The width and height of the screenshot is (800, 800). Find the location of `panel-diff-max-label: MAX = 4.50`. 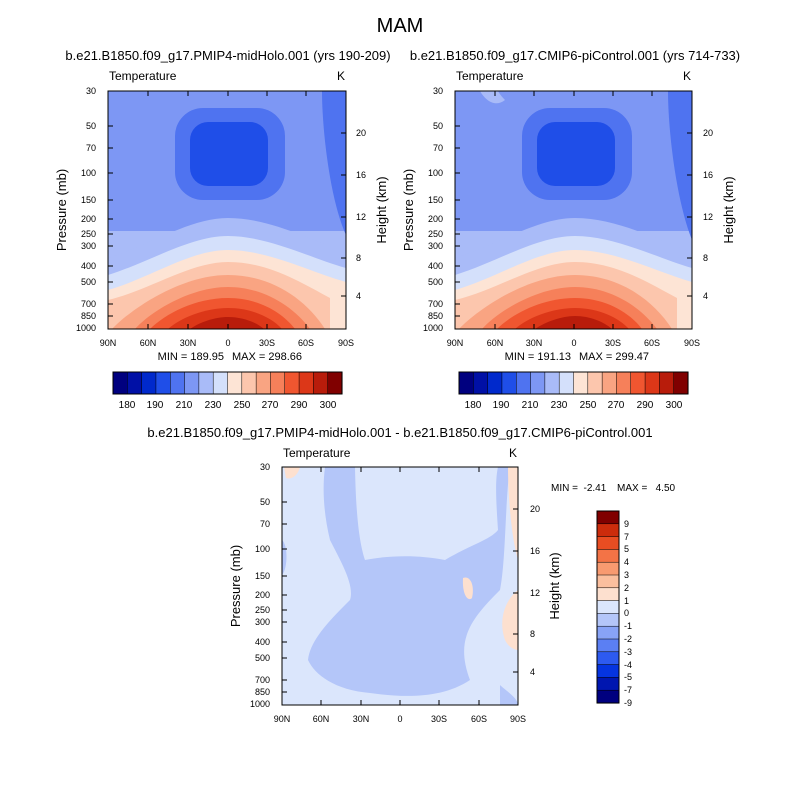

panel-diff-max-label: MAX = 4.50 is located at coordinates (646, 488).